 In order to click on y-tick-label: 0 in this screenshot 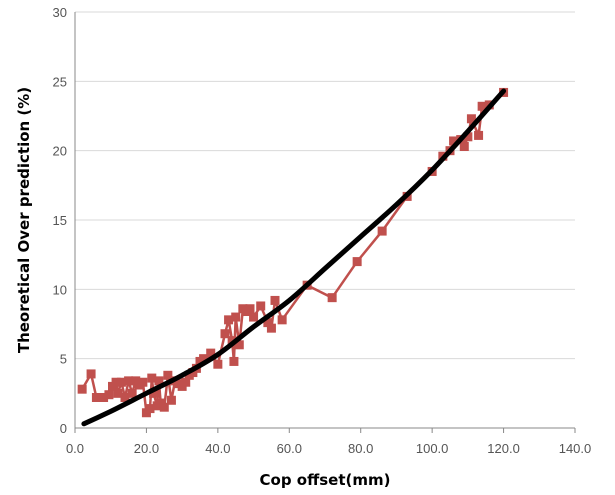, I will do `click(63, 428)`.